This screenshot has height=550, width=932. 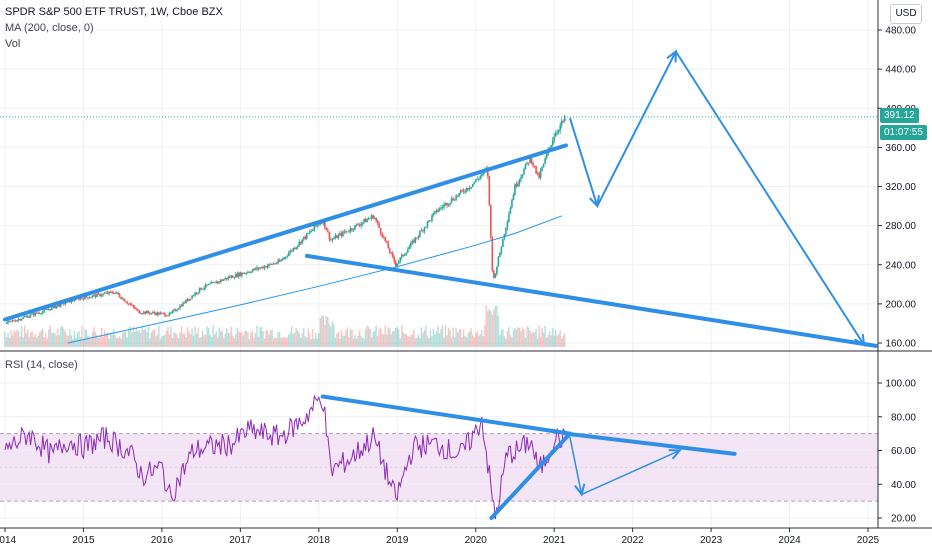 I want to click on ma-legend: MA (200, close, 0), so click(x=49, y=28).